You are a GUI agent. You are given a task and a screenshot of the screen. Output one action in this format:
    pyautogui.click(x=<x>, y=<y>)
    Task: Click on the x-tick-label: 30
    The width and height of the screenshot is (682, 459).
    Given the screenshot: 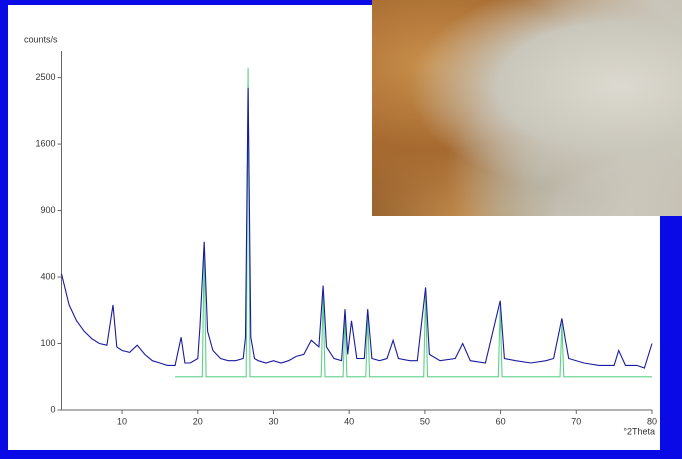 What is the action you would take?
    pyautogui.click(x=273, y=421)
    